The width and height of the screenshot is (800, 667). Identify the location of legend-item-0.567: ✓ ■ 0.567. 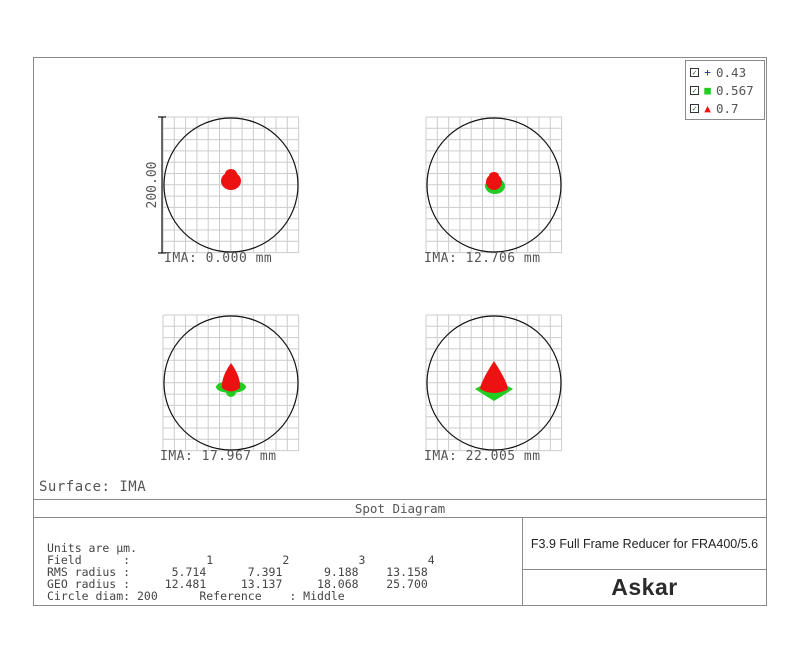
(722, 90).